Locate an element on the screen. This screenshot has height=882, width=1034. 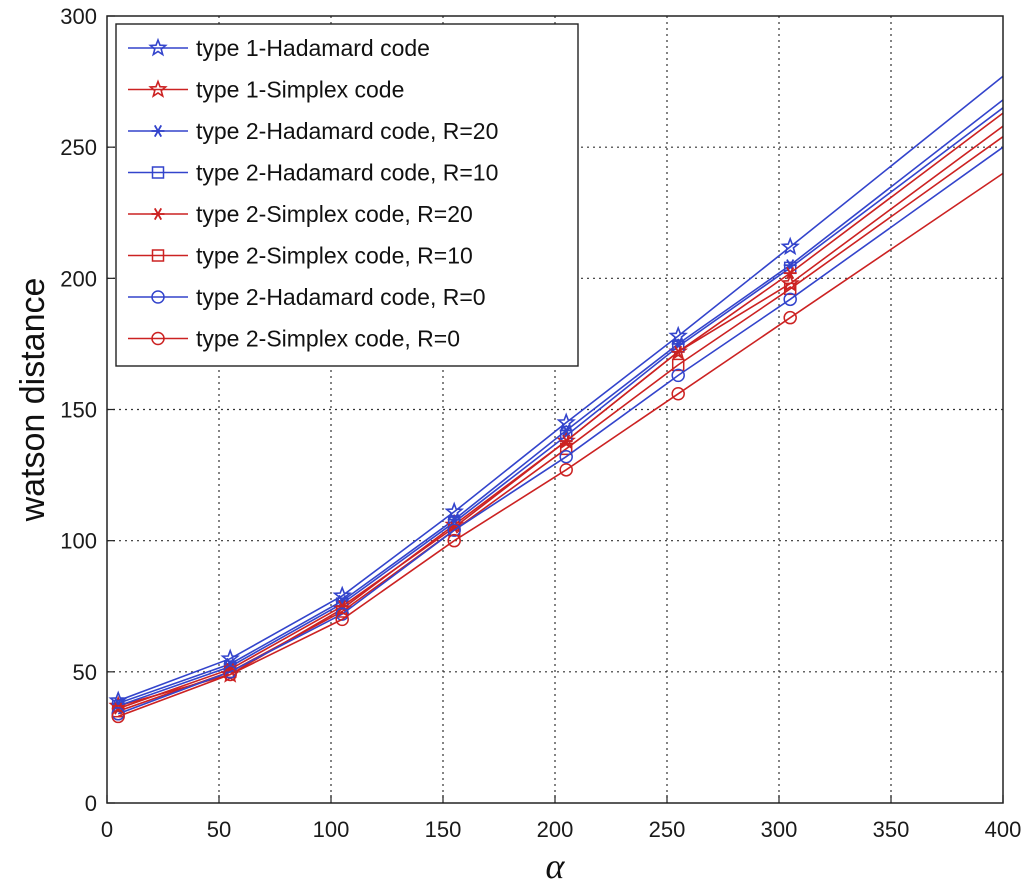
legend-item: type 1-Simplex code is located at coordinates (266, 90).